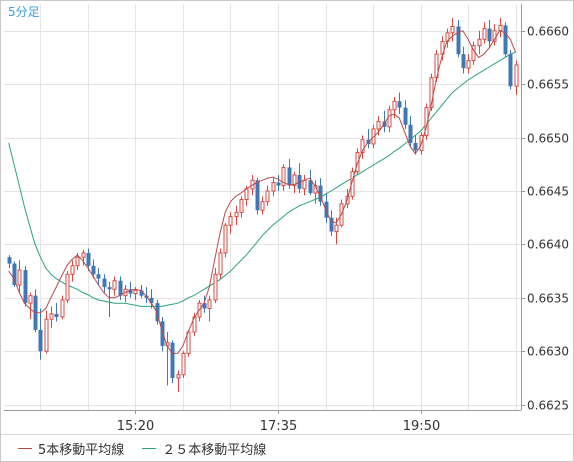 The width and height of the screenshot is (574, 462). I want to click on y-tick-label: 0.6635, so click(548, 299).